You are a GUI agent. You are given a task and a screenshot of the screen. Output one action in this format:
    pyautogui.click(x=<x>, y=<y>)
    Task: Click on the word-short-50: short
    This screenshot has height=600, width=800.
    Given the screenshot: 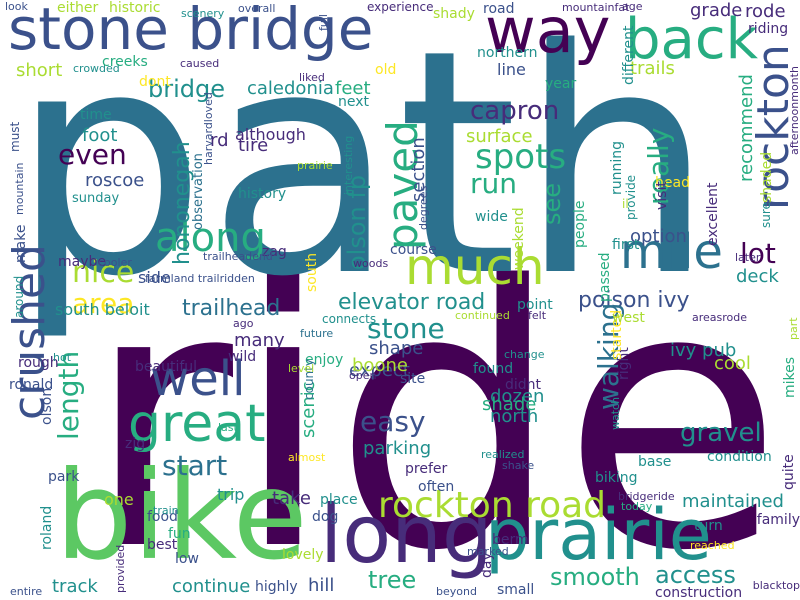 What is the action you would take?
    pyautogui.click(x=39, y=70)
    